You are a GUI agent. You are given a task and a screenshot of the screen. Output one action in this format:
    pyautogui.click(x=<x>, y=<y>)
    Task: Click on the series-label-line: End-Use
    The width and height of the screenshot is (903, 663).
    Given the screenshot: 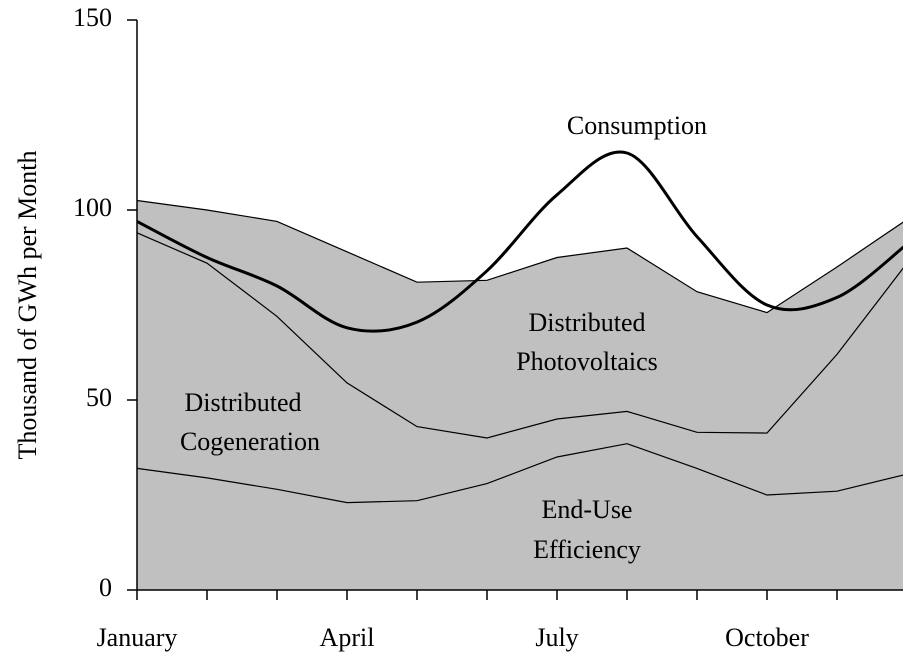 What is the action you would take?
    pyautogui.click(x=587, y=509)
    